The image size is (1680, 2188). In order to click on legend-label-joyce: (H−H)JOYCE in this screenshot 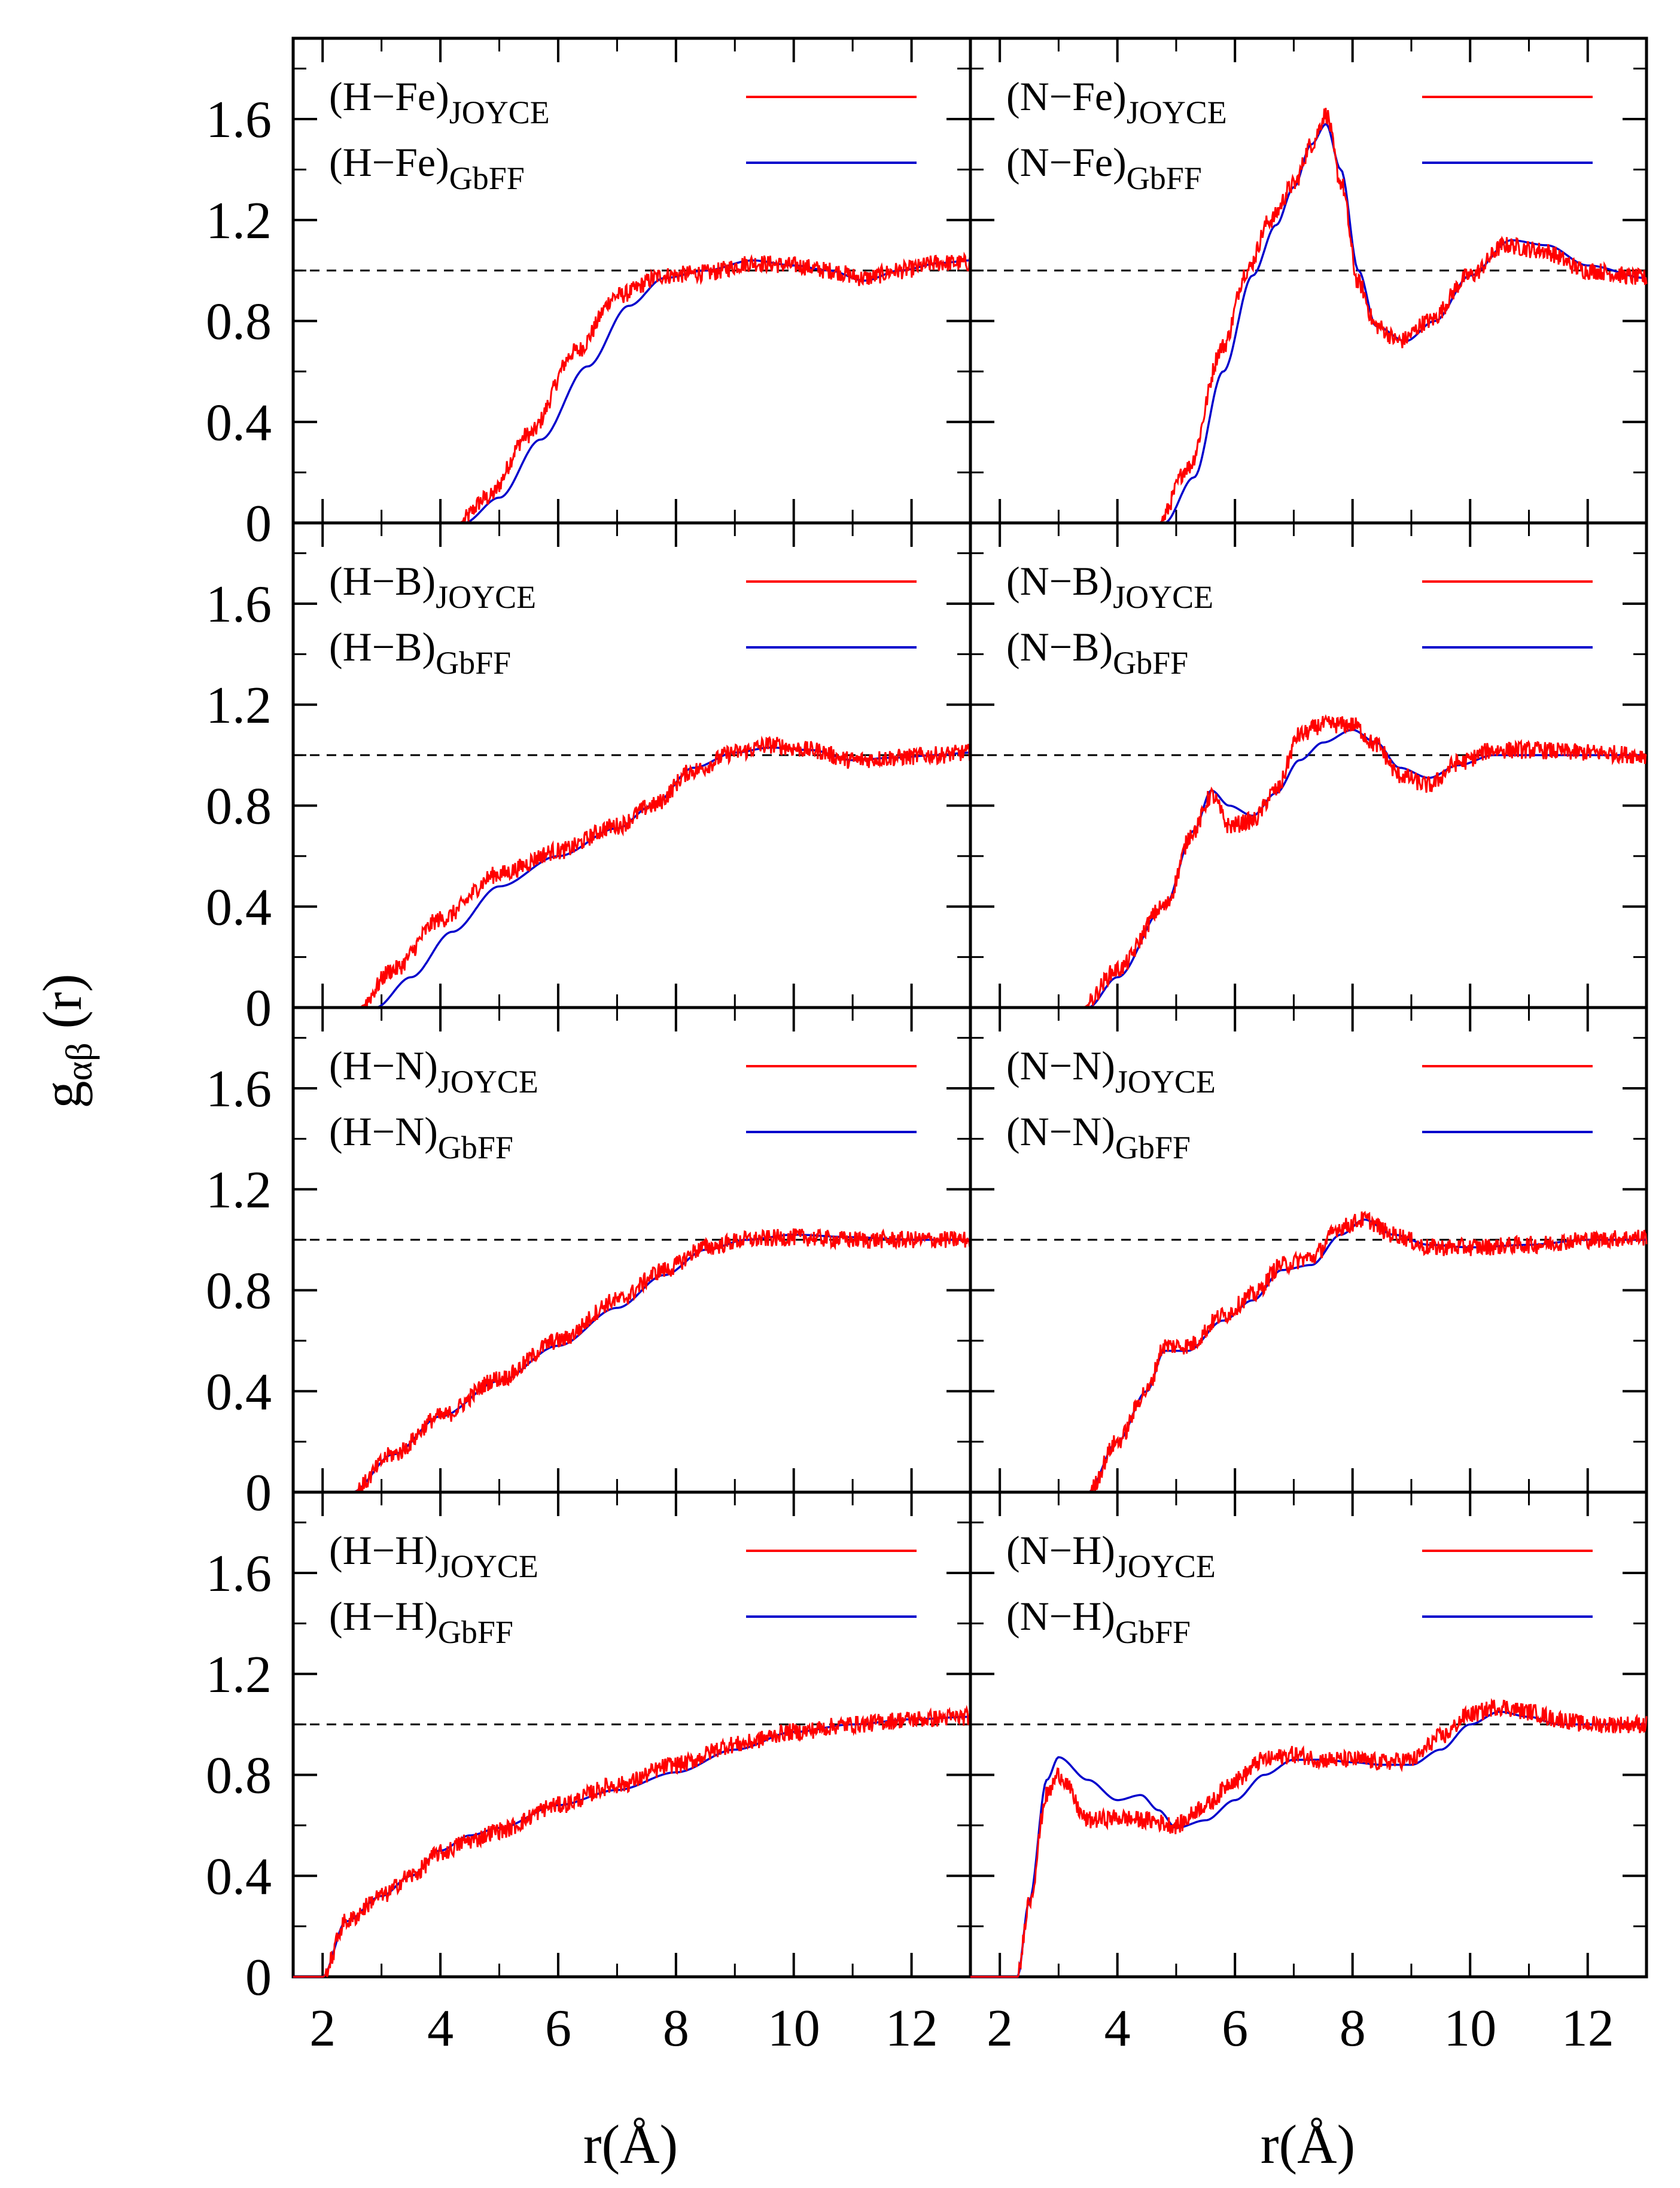, I will do `click(433, 1555)`.